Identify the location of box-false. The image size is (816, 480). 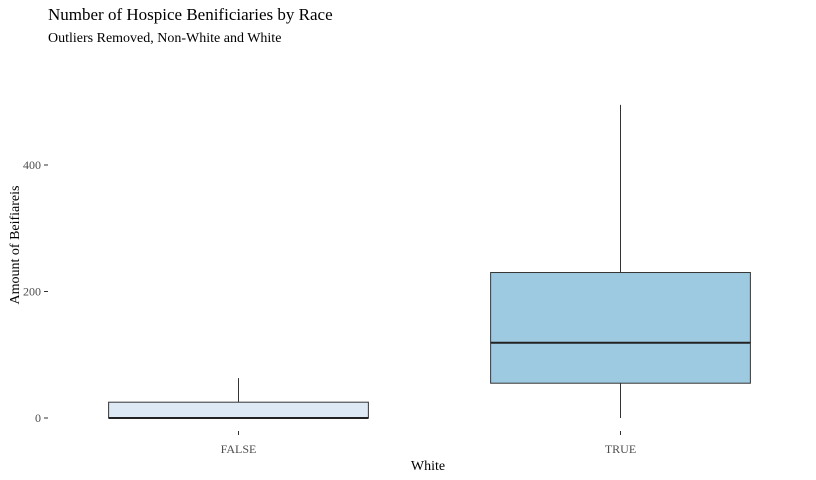
(238, 398).